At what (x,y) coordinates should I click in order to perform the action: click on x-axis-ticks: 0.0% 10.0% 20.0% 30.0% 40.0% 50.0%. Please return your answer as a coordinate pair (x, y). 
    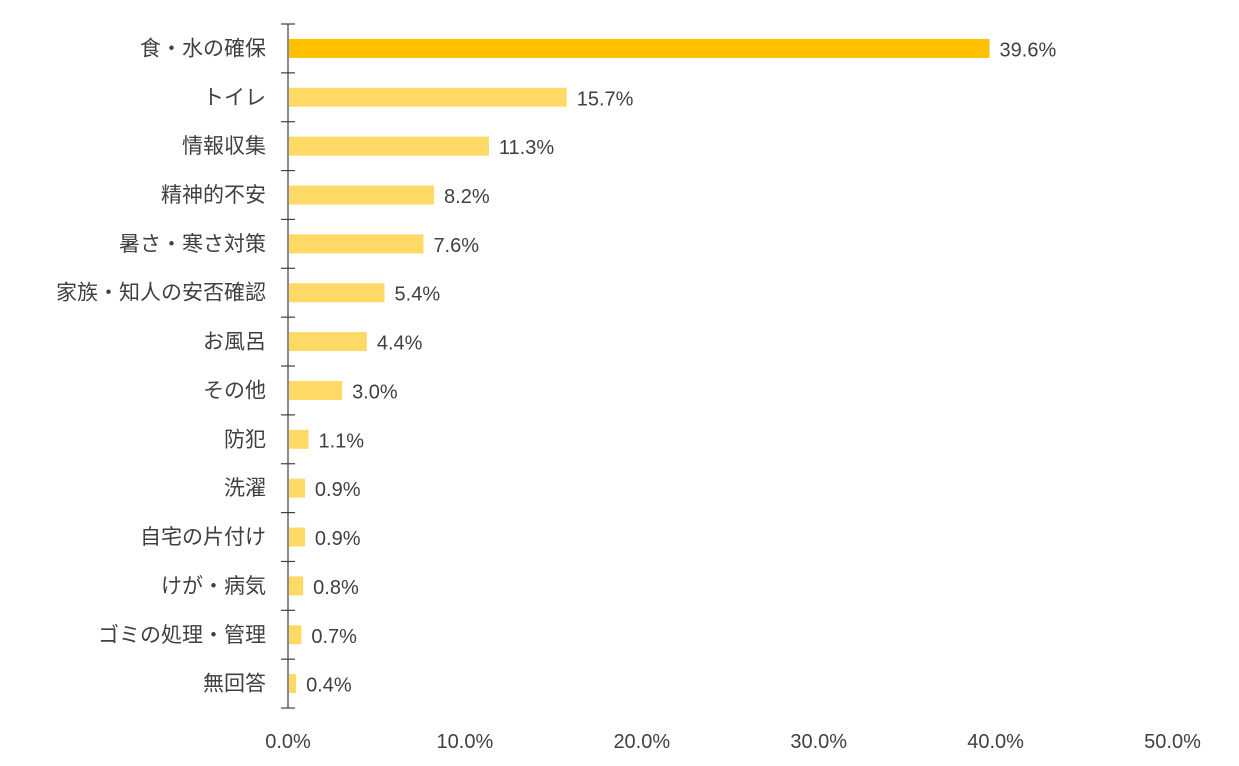
    Looking at the image, I should click on (733, 742).